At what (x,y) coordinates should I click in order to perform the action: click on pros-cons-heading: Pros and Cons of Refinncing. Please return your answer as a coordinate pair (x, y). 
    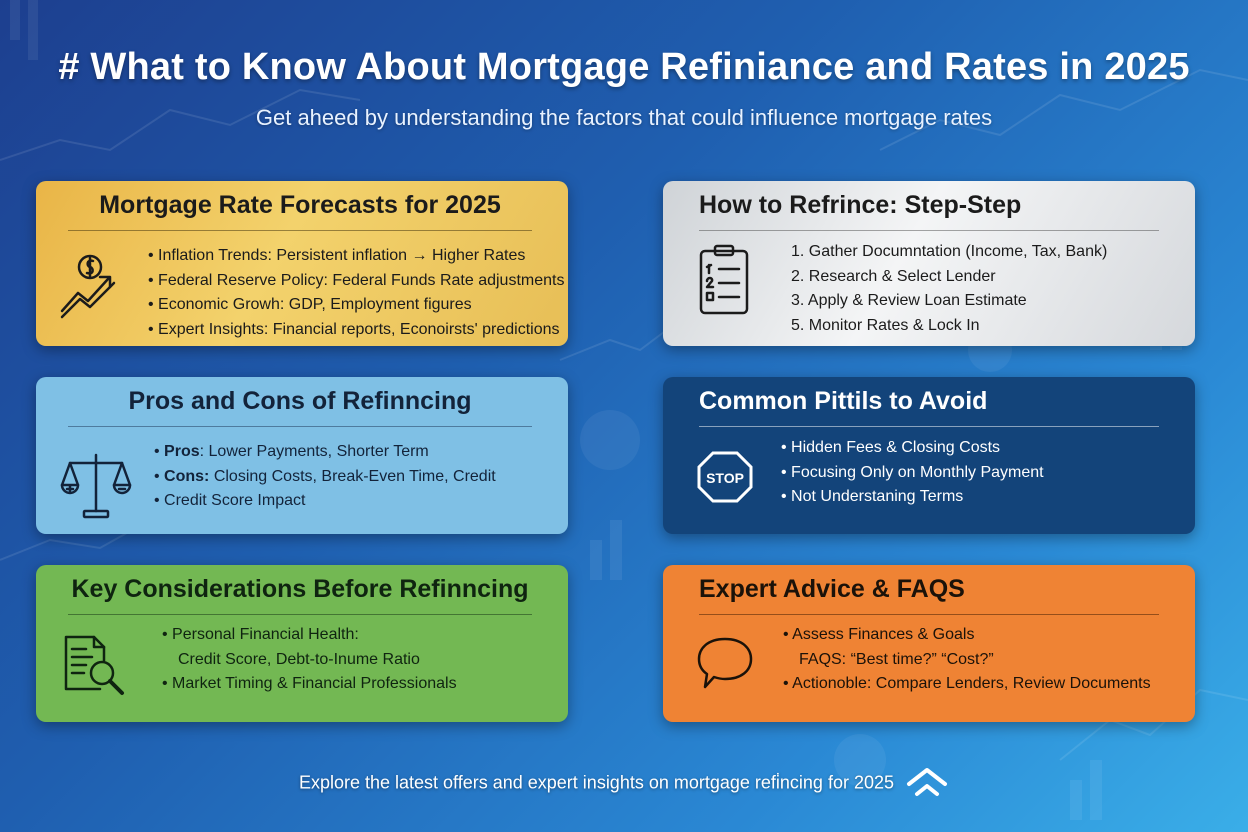
    Looking at the image, I should click on (300, 407).